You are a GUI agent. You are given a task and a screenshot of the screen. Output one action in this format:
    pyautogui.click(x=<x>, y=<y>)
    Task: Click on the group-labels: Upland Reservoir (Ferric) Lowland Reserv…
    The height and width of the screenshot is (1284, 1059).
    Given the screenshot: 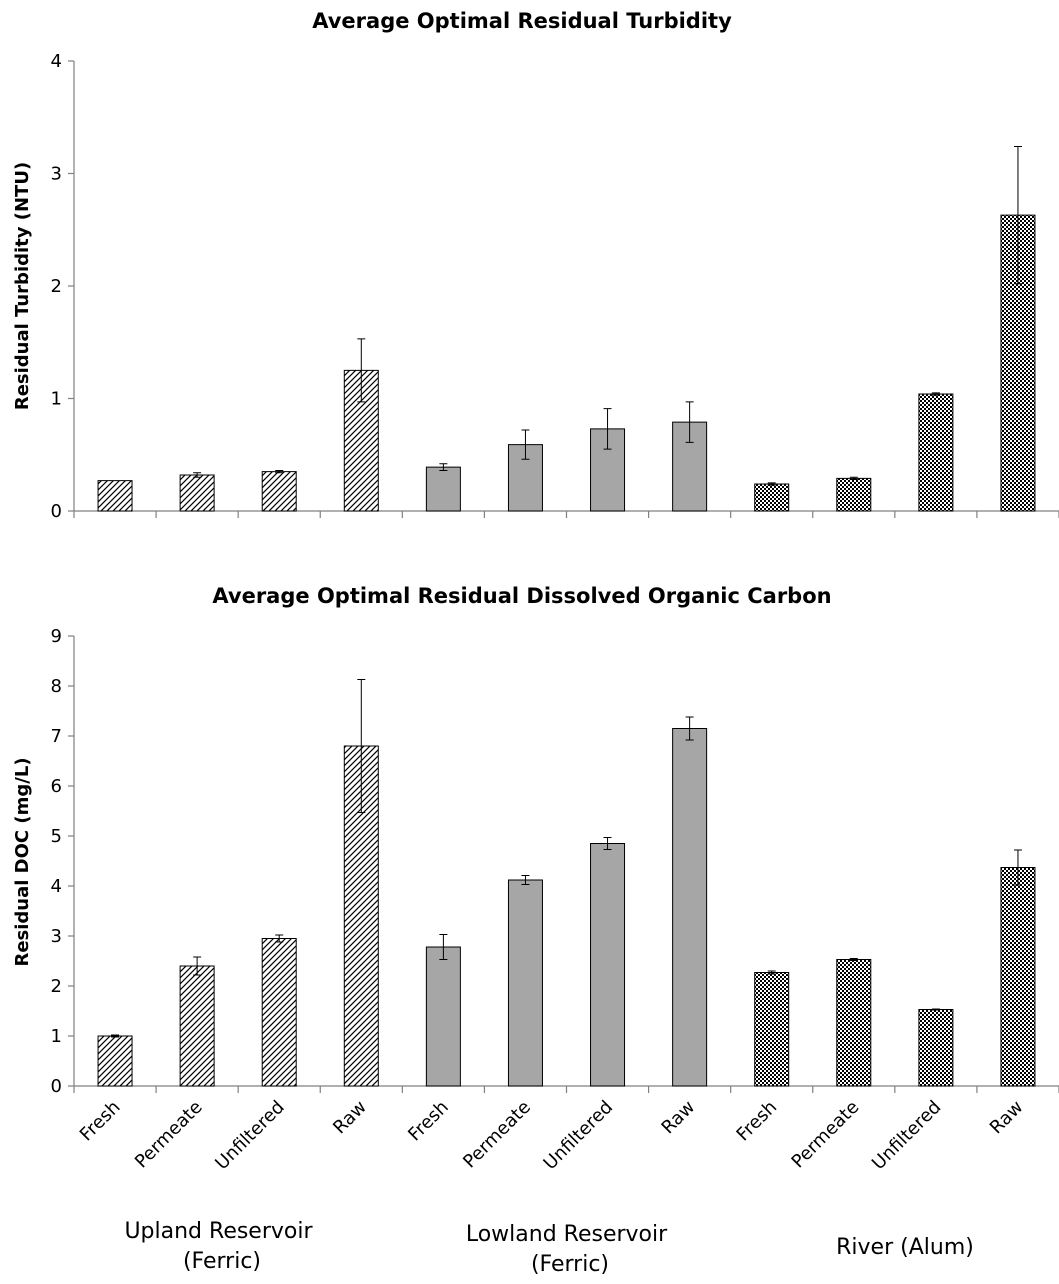 What is the action you would take?
    pyautogui.click(x=548, y=1248)
    